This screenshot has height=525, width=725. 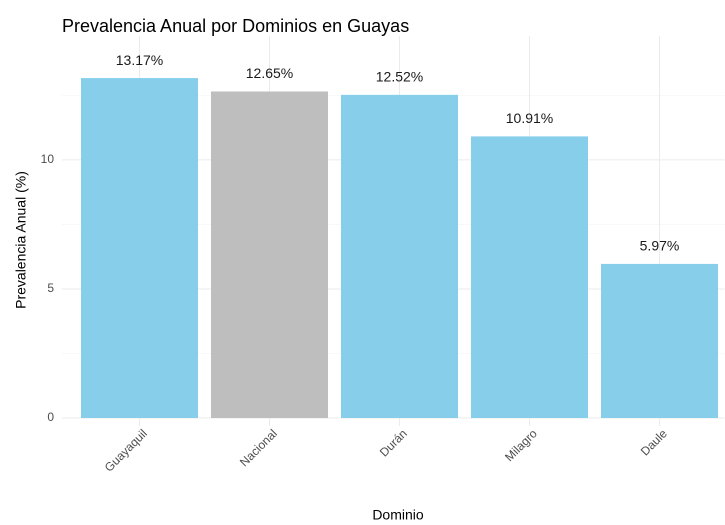 I want to click on y-tick-label: 5, so click(x=50, y=288).